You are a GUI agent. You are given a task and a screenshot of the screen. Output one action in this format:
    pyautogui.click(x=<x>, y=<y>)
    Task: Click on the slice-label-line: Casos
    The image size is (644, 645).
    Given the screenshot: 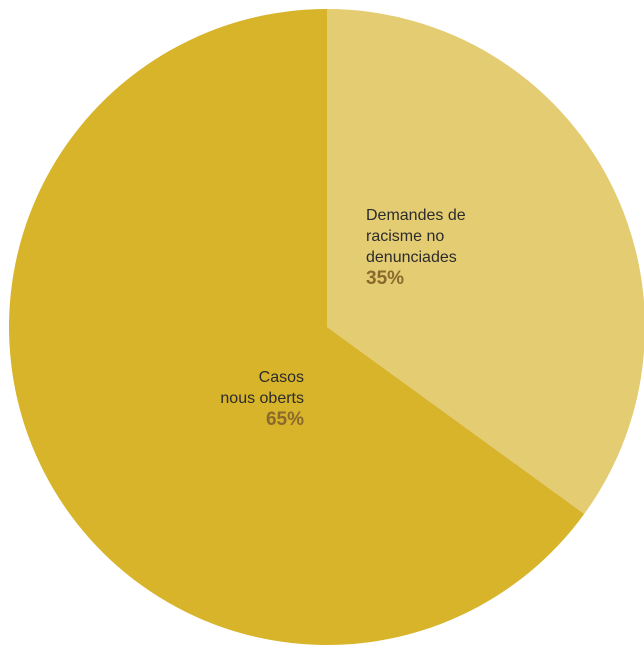 What is the action you would take?
    pyautogui.click(x=281, y=377)
    